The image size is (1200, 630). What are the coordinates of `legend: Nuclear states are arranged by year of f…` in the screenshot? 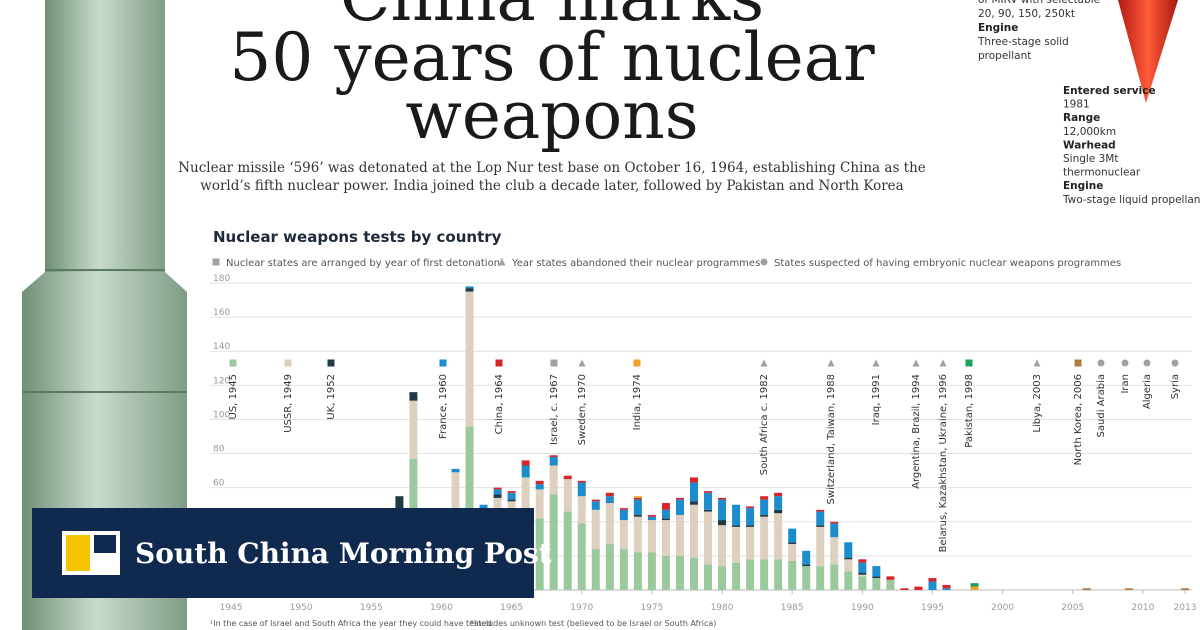 It's located at (666, 263).